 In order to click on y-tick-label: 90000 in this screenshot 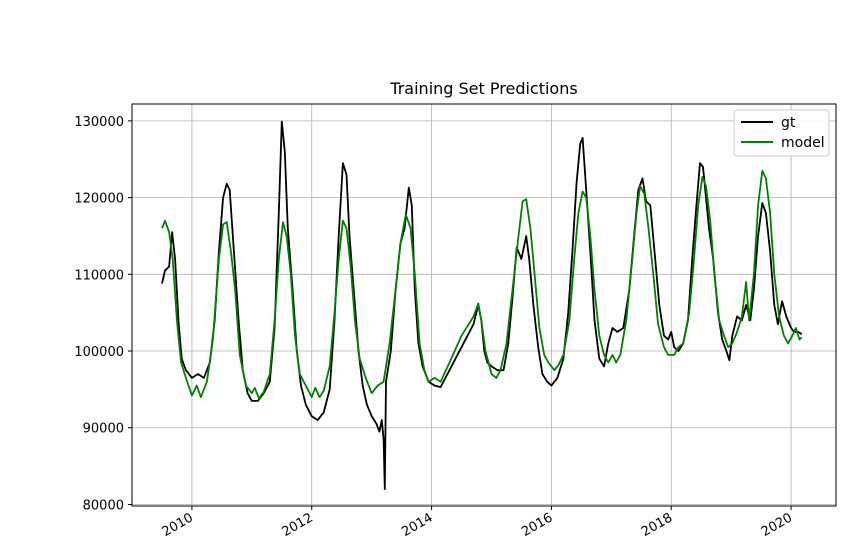, I will do `click(103, 429)`.